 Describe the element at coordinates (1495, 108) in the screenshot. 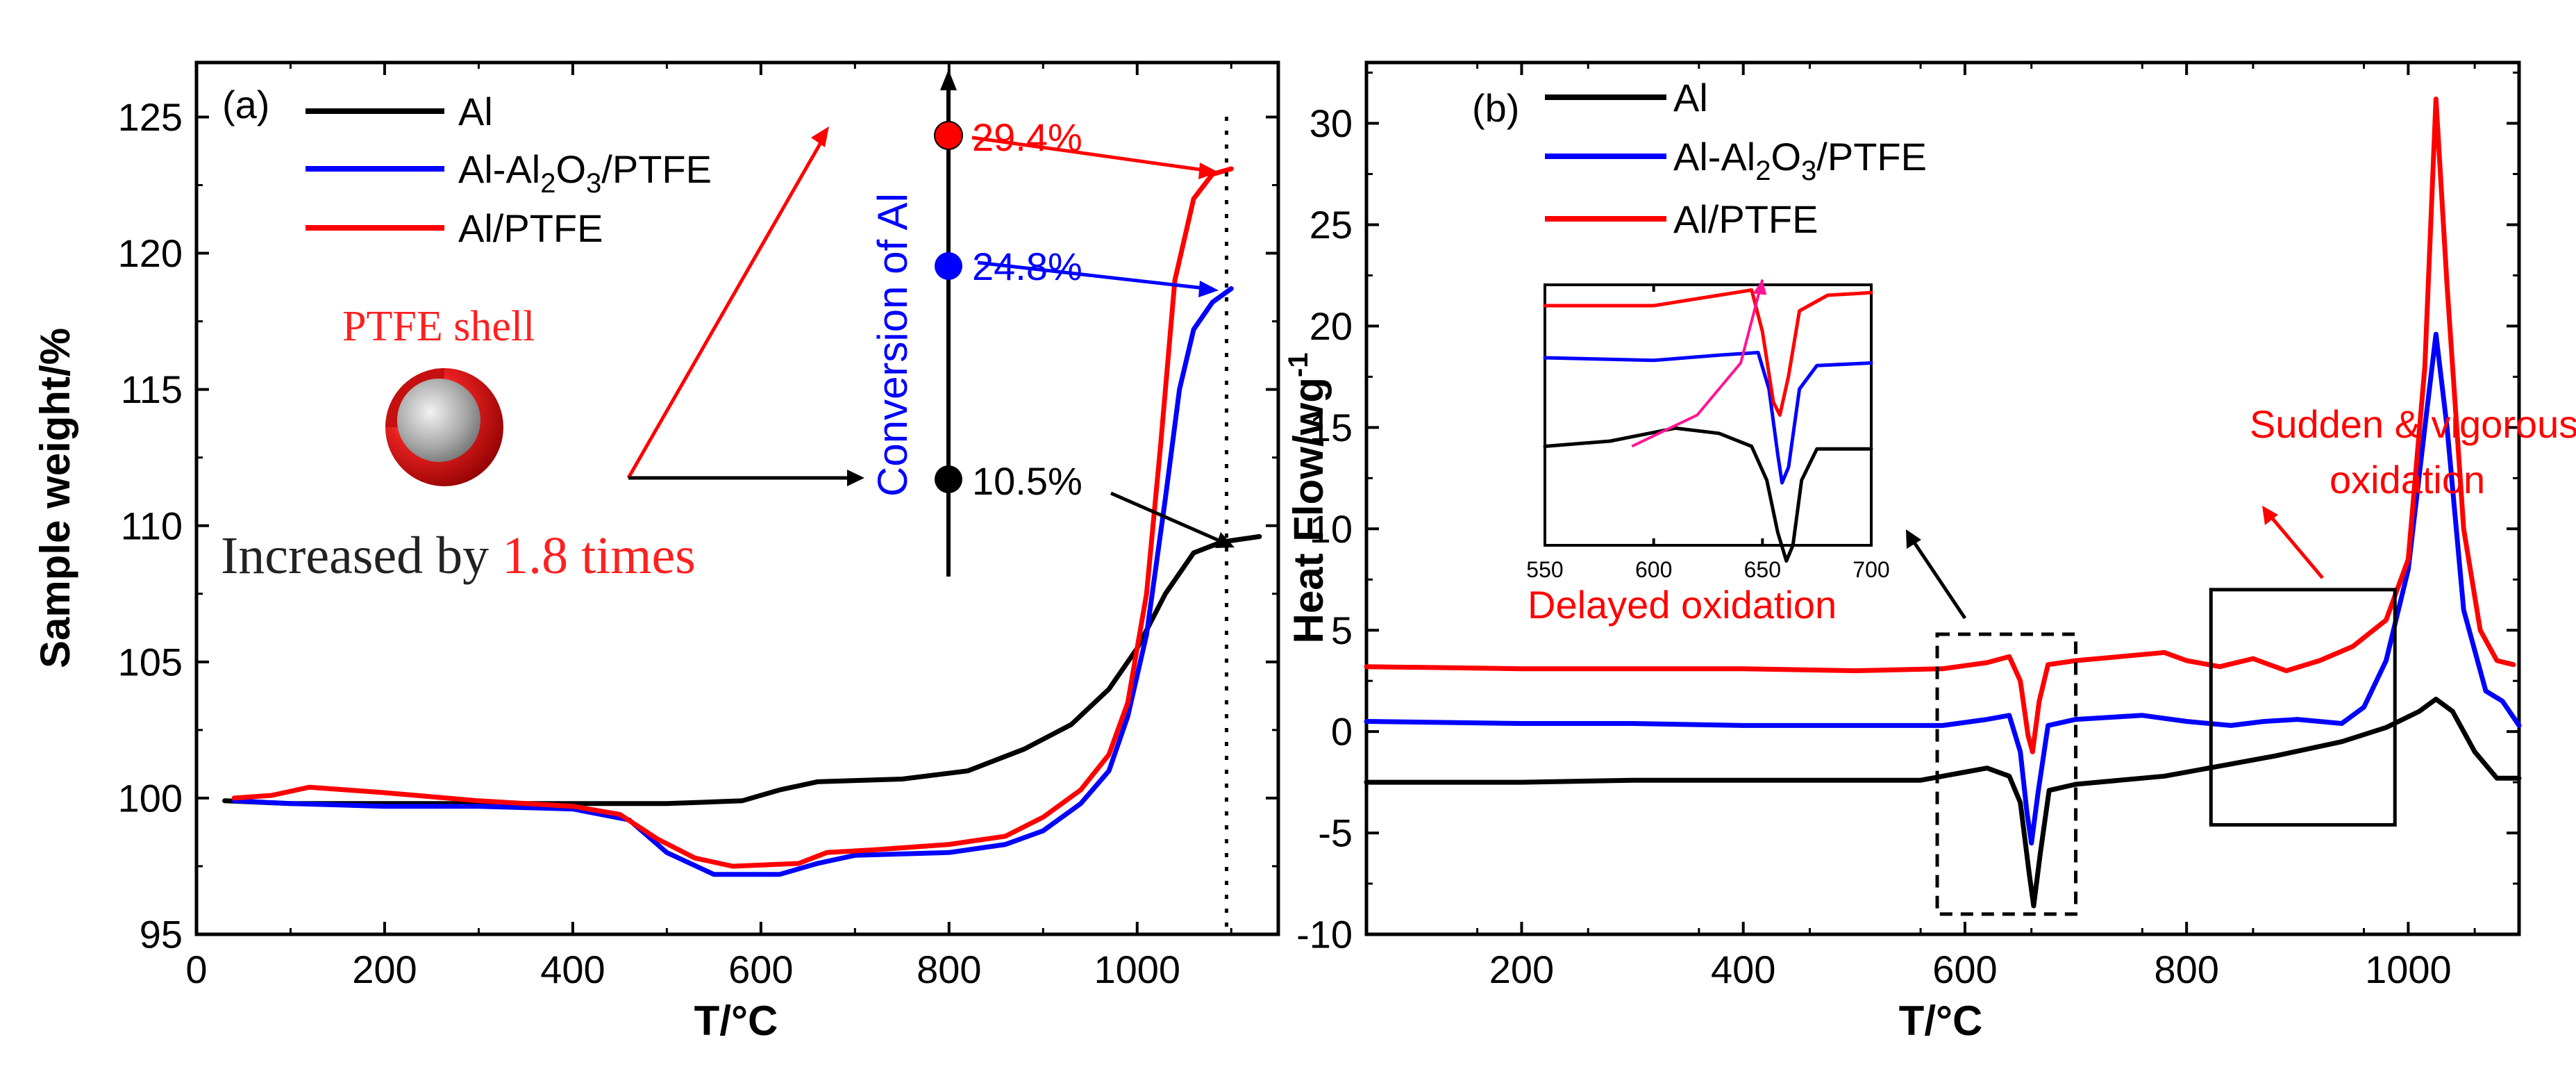

I see `panel-b-label: (b)` at that location.